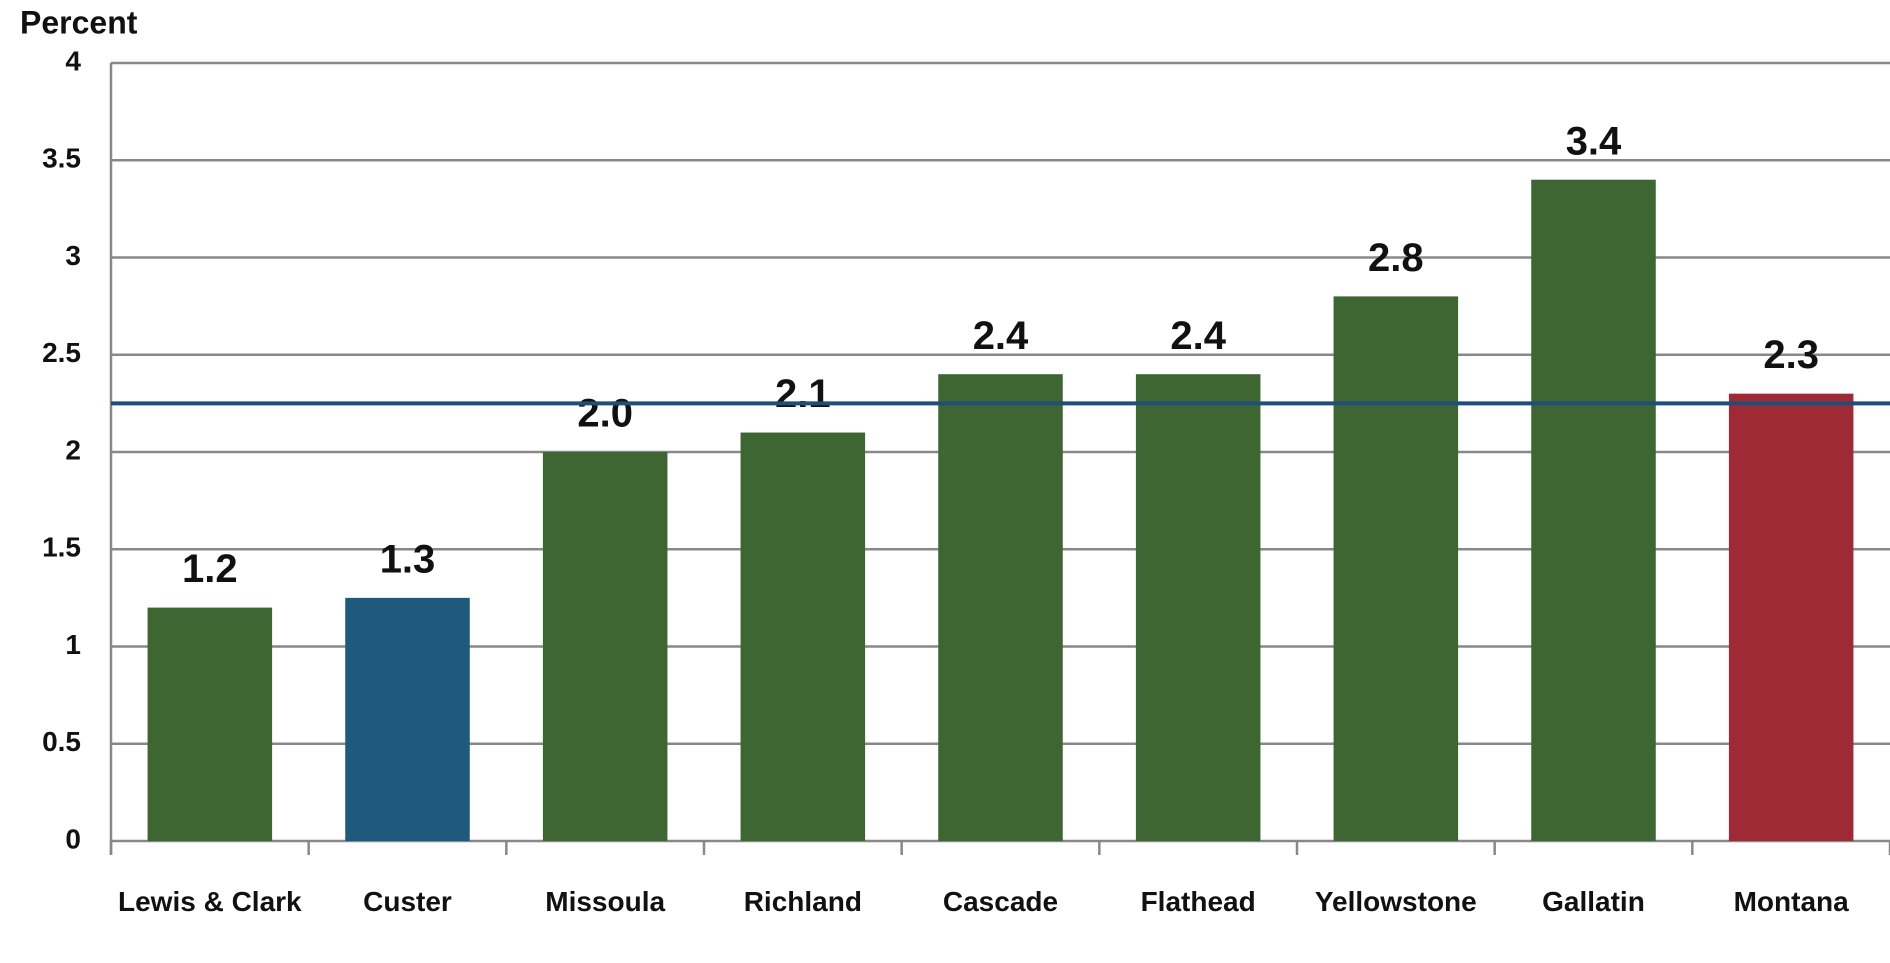 The height and width of the screenshot is (963, 1890). I want to click on value-label: 2.0, so click(605, 414).